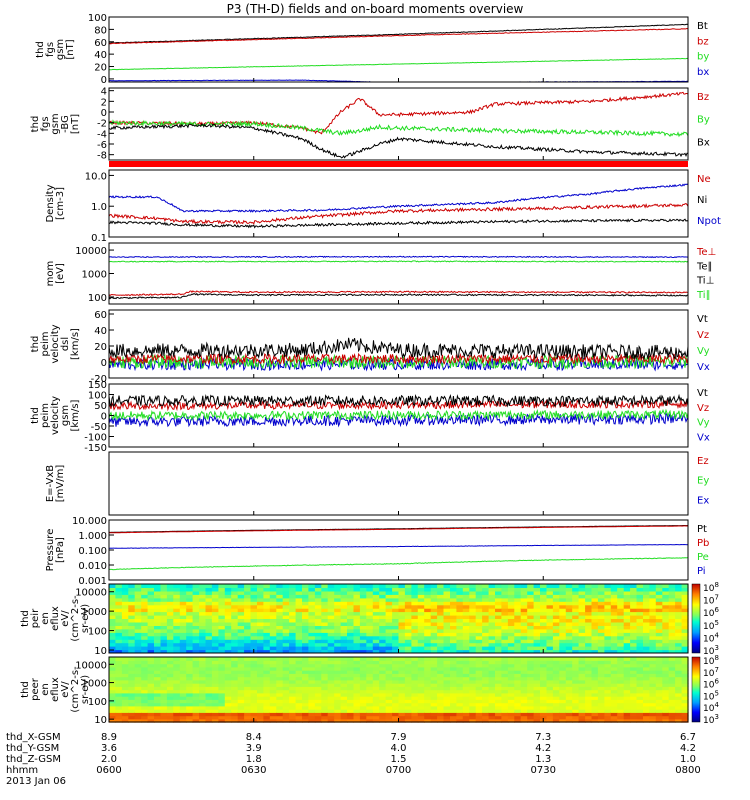 This screenshot has height=800, width=750. I want to click on ephemeris-value: 4.2, so click(543, 748).